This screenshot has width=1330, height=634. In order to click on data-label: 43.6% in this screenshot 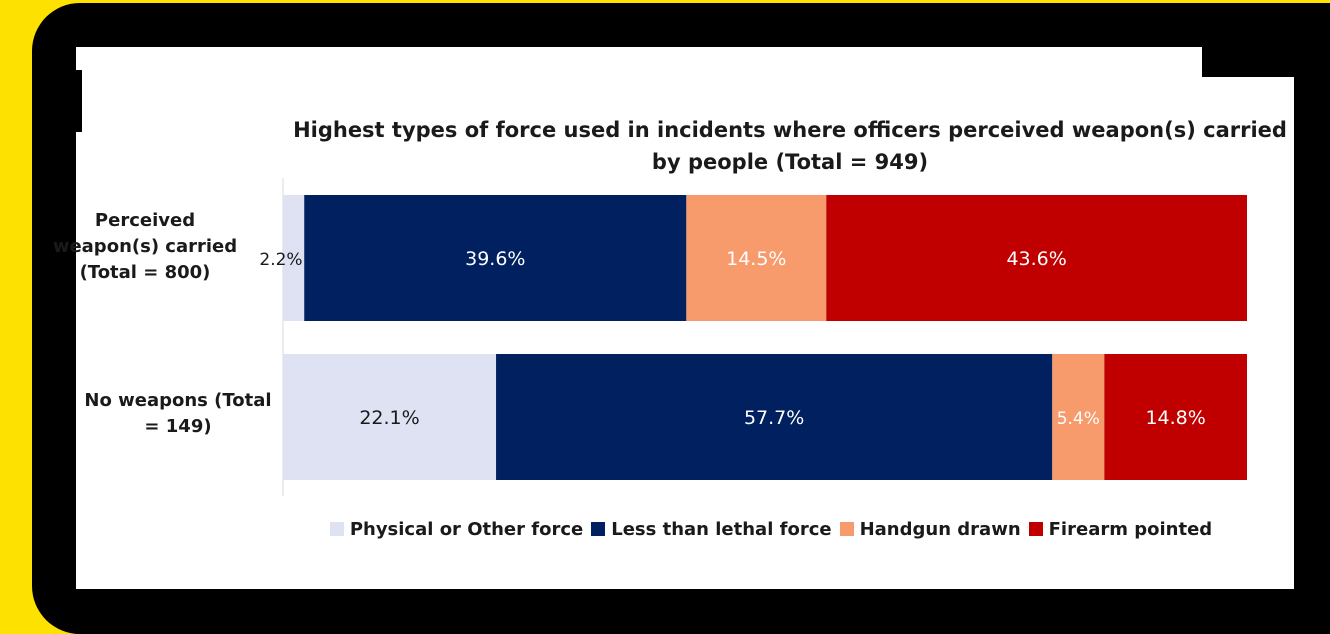, I will do `click(1036, 259)`.